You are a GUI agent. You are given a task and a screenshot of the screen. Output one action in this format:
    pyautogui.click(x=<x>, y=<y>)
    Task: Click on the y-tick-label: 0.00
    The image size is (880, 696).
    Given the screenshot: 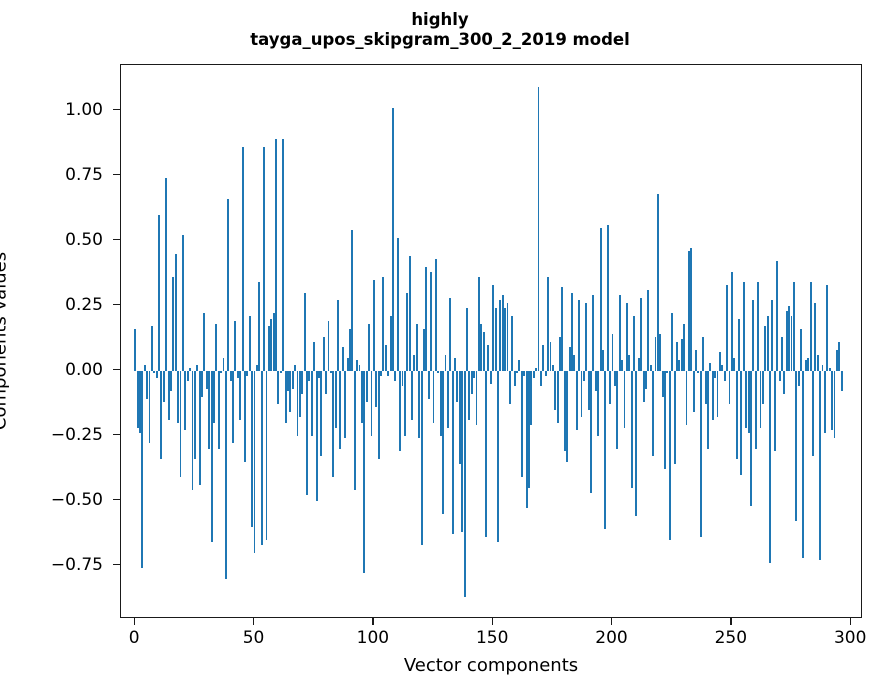 What is the action you would take?
    pyautogui.click(x=84, y=369)
    